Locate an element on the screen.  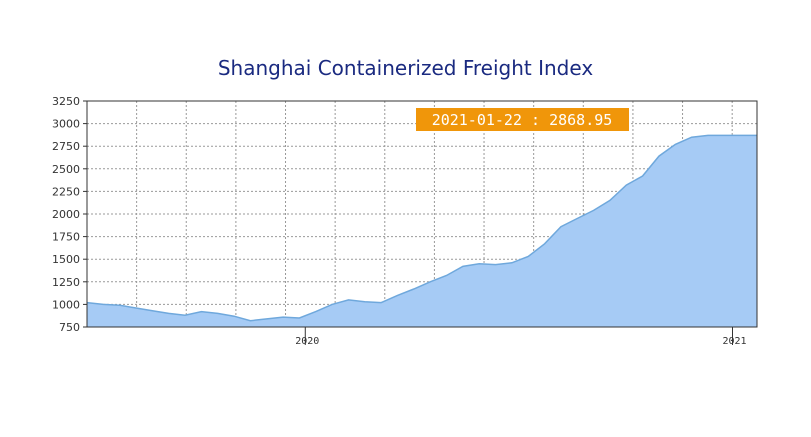
y-tick-label: 1000 is located at coordinates (66, 304).